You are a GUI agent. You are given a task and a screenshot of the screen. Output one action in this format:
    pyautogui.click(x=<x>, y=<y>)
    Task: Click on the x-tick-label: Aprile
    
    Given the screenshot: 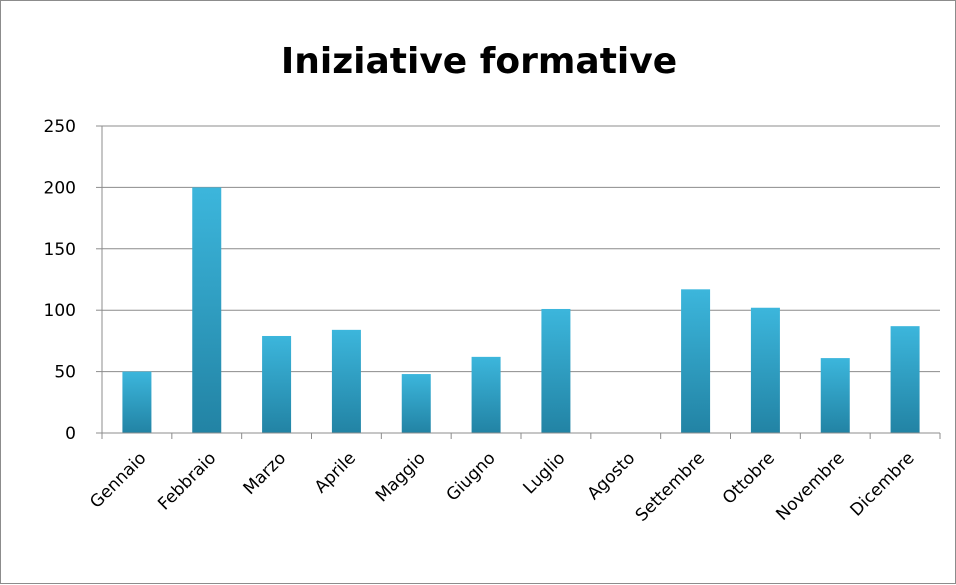 What is the action you would take?
    pyautogui.click(x=335, y=472)
    